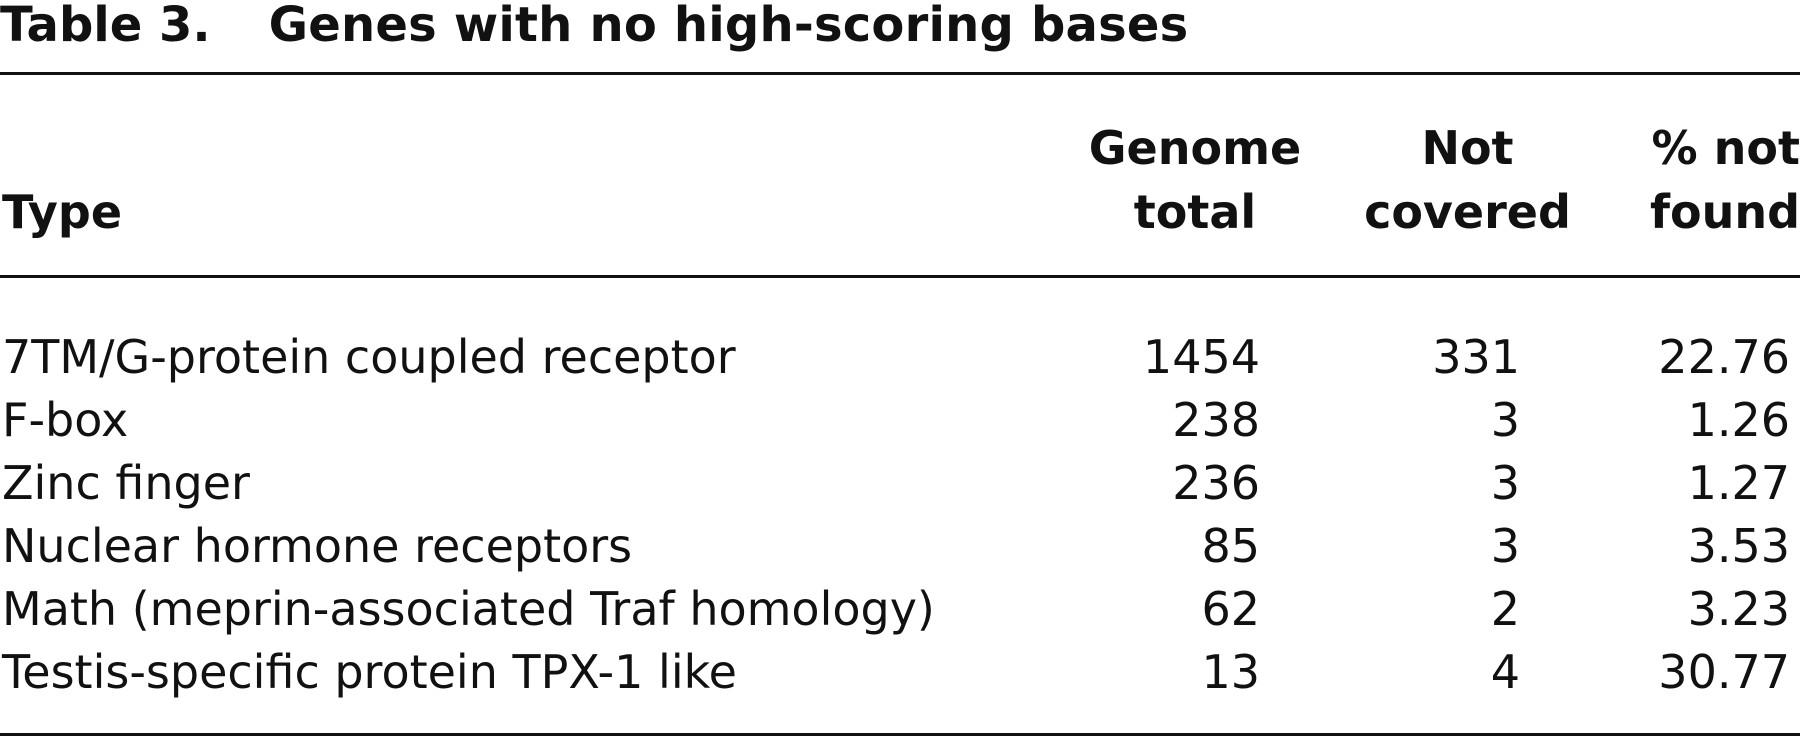 This screenshot has width=1800, height=740. I want to click on table-label: Table 3., so click(105, 26).